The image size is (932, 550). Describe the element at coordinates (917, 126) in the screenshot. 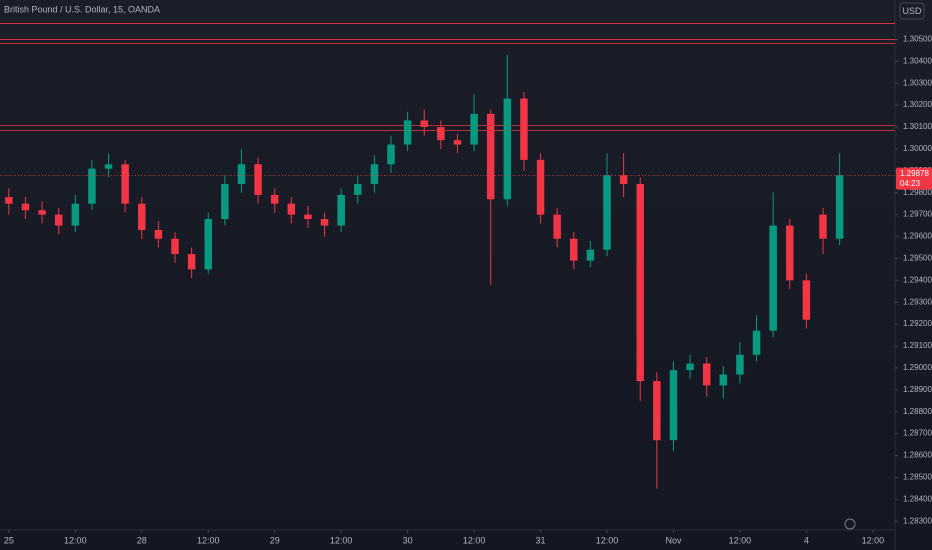

I see `y-tick-label: 1.30100` at that location.